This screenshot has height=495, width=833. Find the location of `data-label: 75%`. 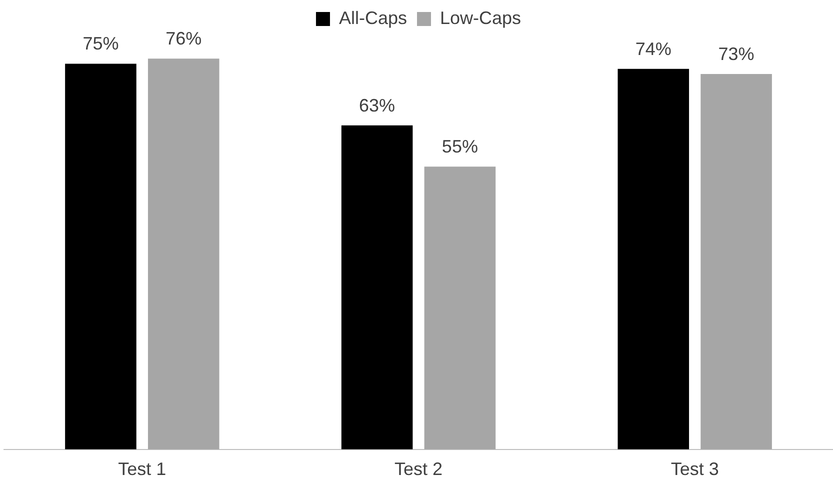

data-label: 75% is located at coordinates (100, 44).